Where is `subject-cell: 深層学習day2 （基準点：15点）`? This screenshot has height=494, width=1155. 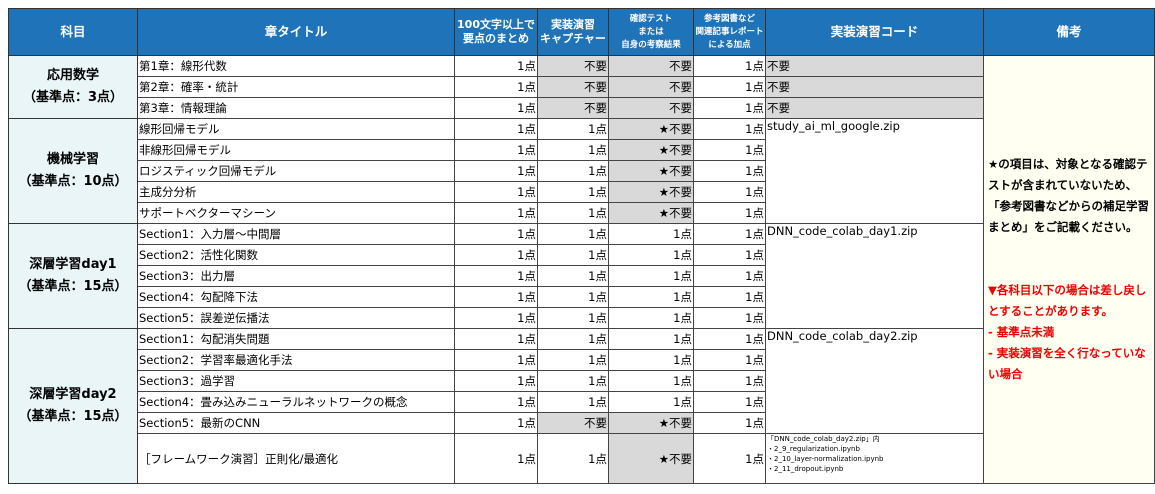
subject-cell: 深層学習day2 （基準点：15点） is located at coordinates (73, 406).